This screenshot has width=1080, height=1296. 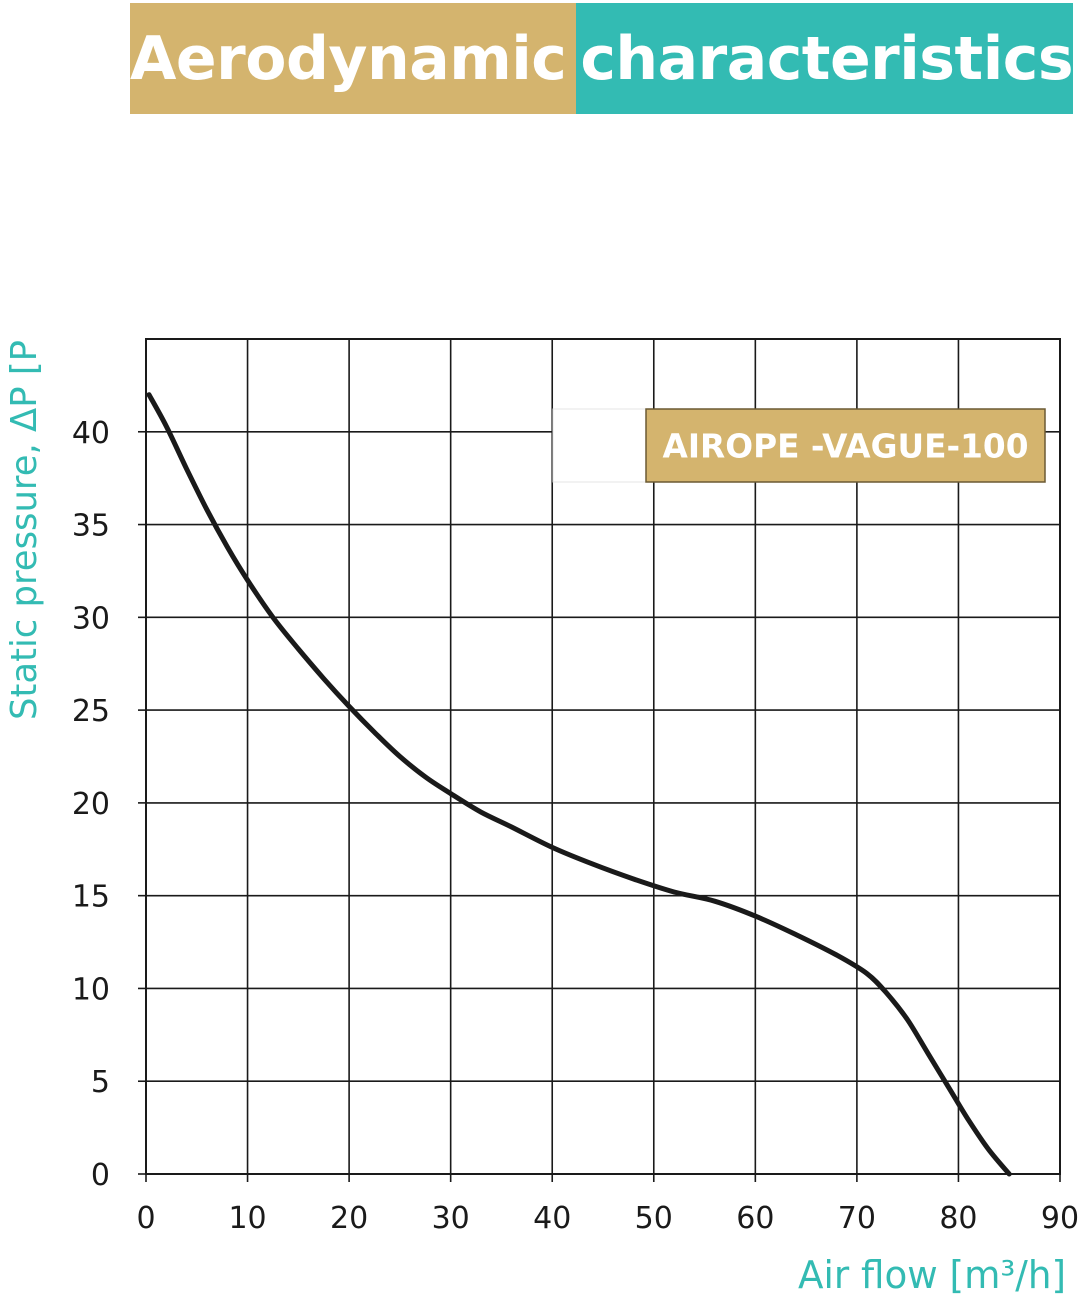 I want to click on legend: AIROPE -VAGUE-100, so click(x=799, y=445).